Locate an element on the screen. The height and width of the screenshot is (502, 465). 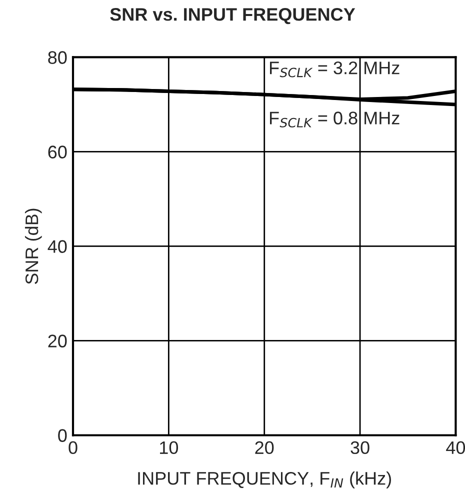
x-tick-label: 40 is located at coordinates (455, 447).